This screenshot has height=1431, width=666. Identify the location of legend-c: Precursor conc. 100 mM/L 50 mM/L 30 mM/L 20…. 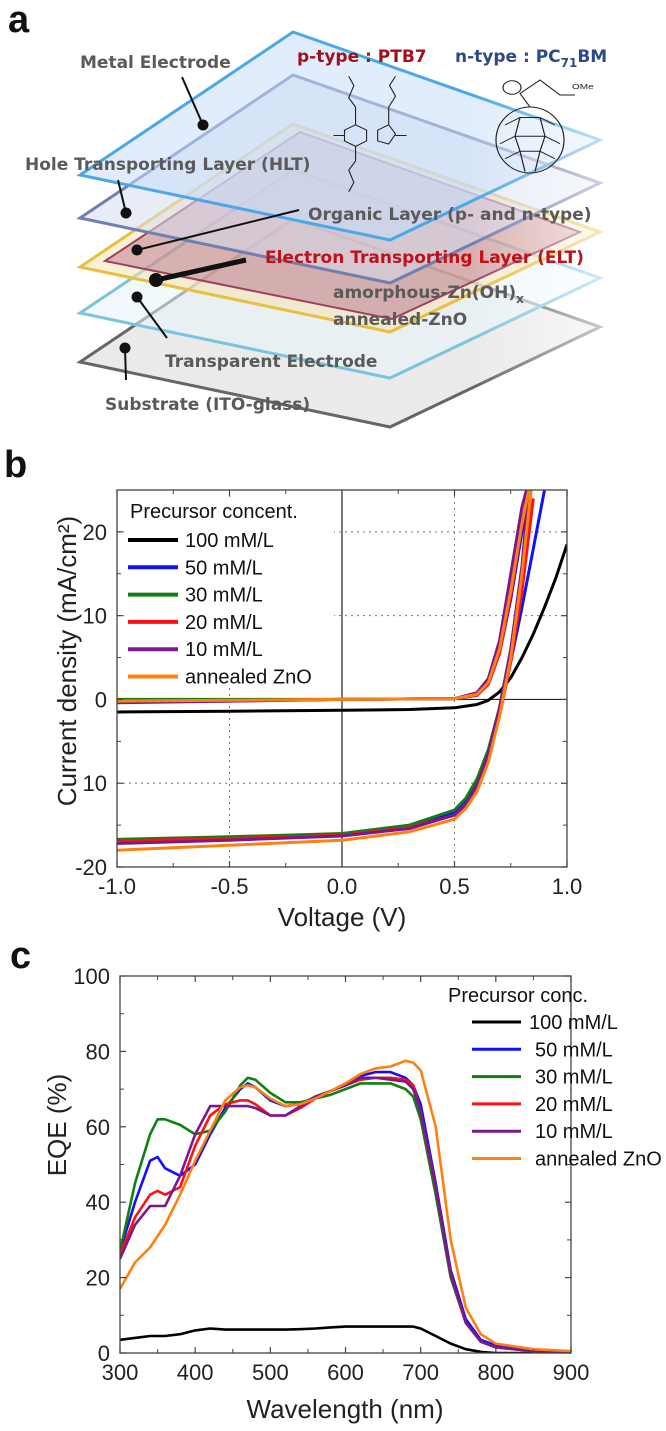
(553, 1077).